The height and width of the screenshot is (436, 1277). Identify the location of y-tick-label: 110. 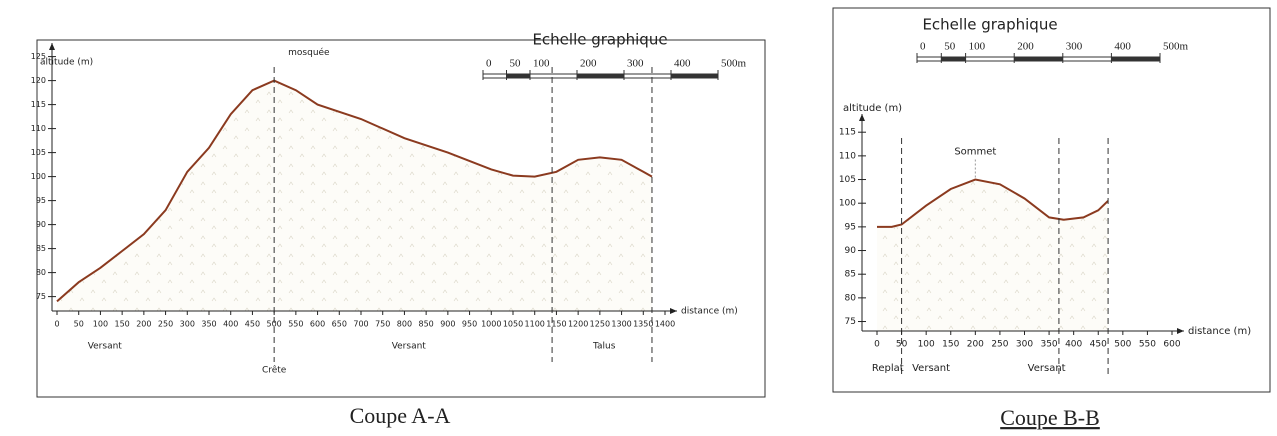
(847, 156).